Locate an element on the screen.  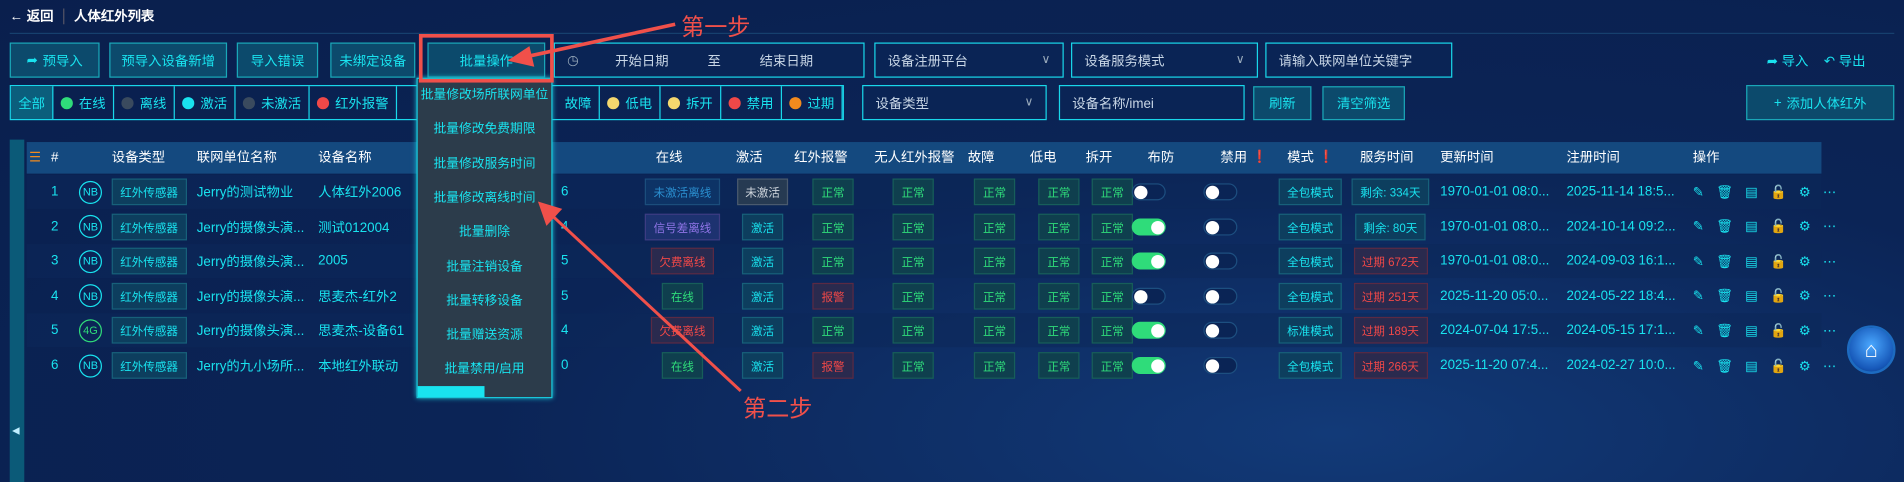
pre-import-new-button: 预导入设备新增 is located at coordinates (168, 60).